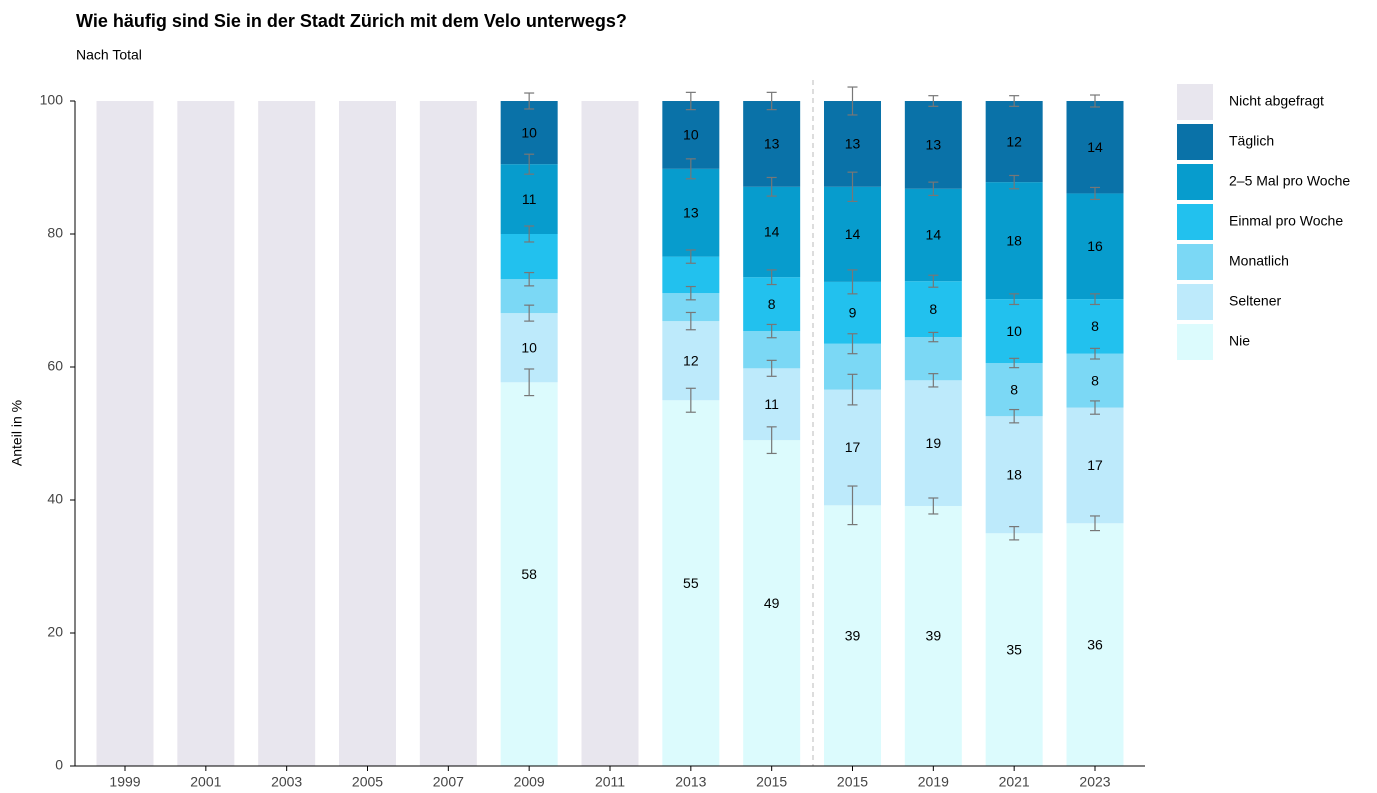 The height and width of the screenshot is (793, 1377). I want to click on data-label: 49, so click(772, 603).